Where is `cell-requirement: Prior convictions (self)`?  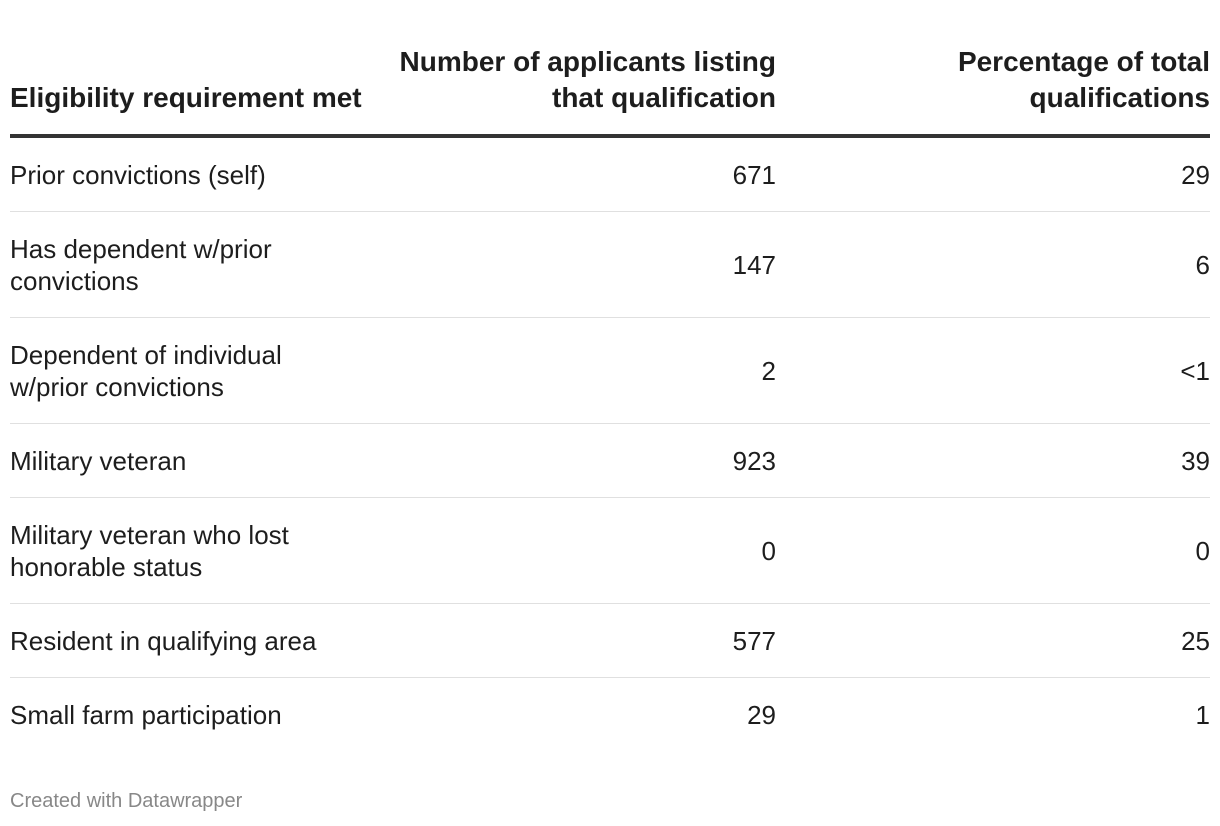 cell-requirement: Prior convictions (self) is located at coordinates (195, 174).